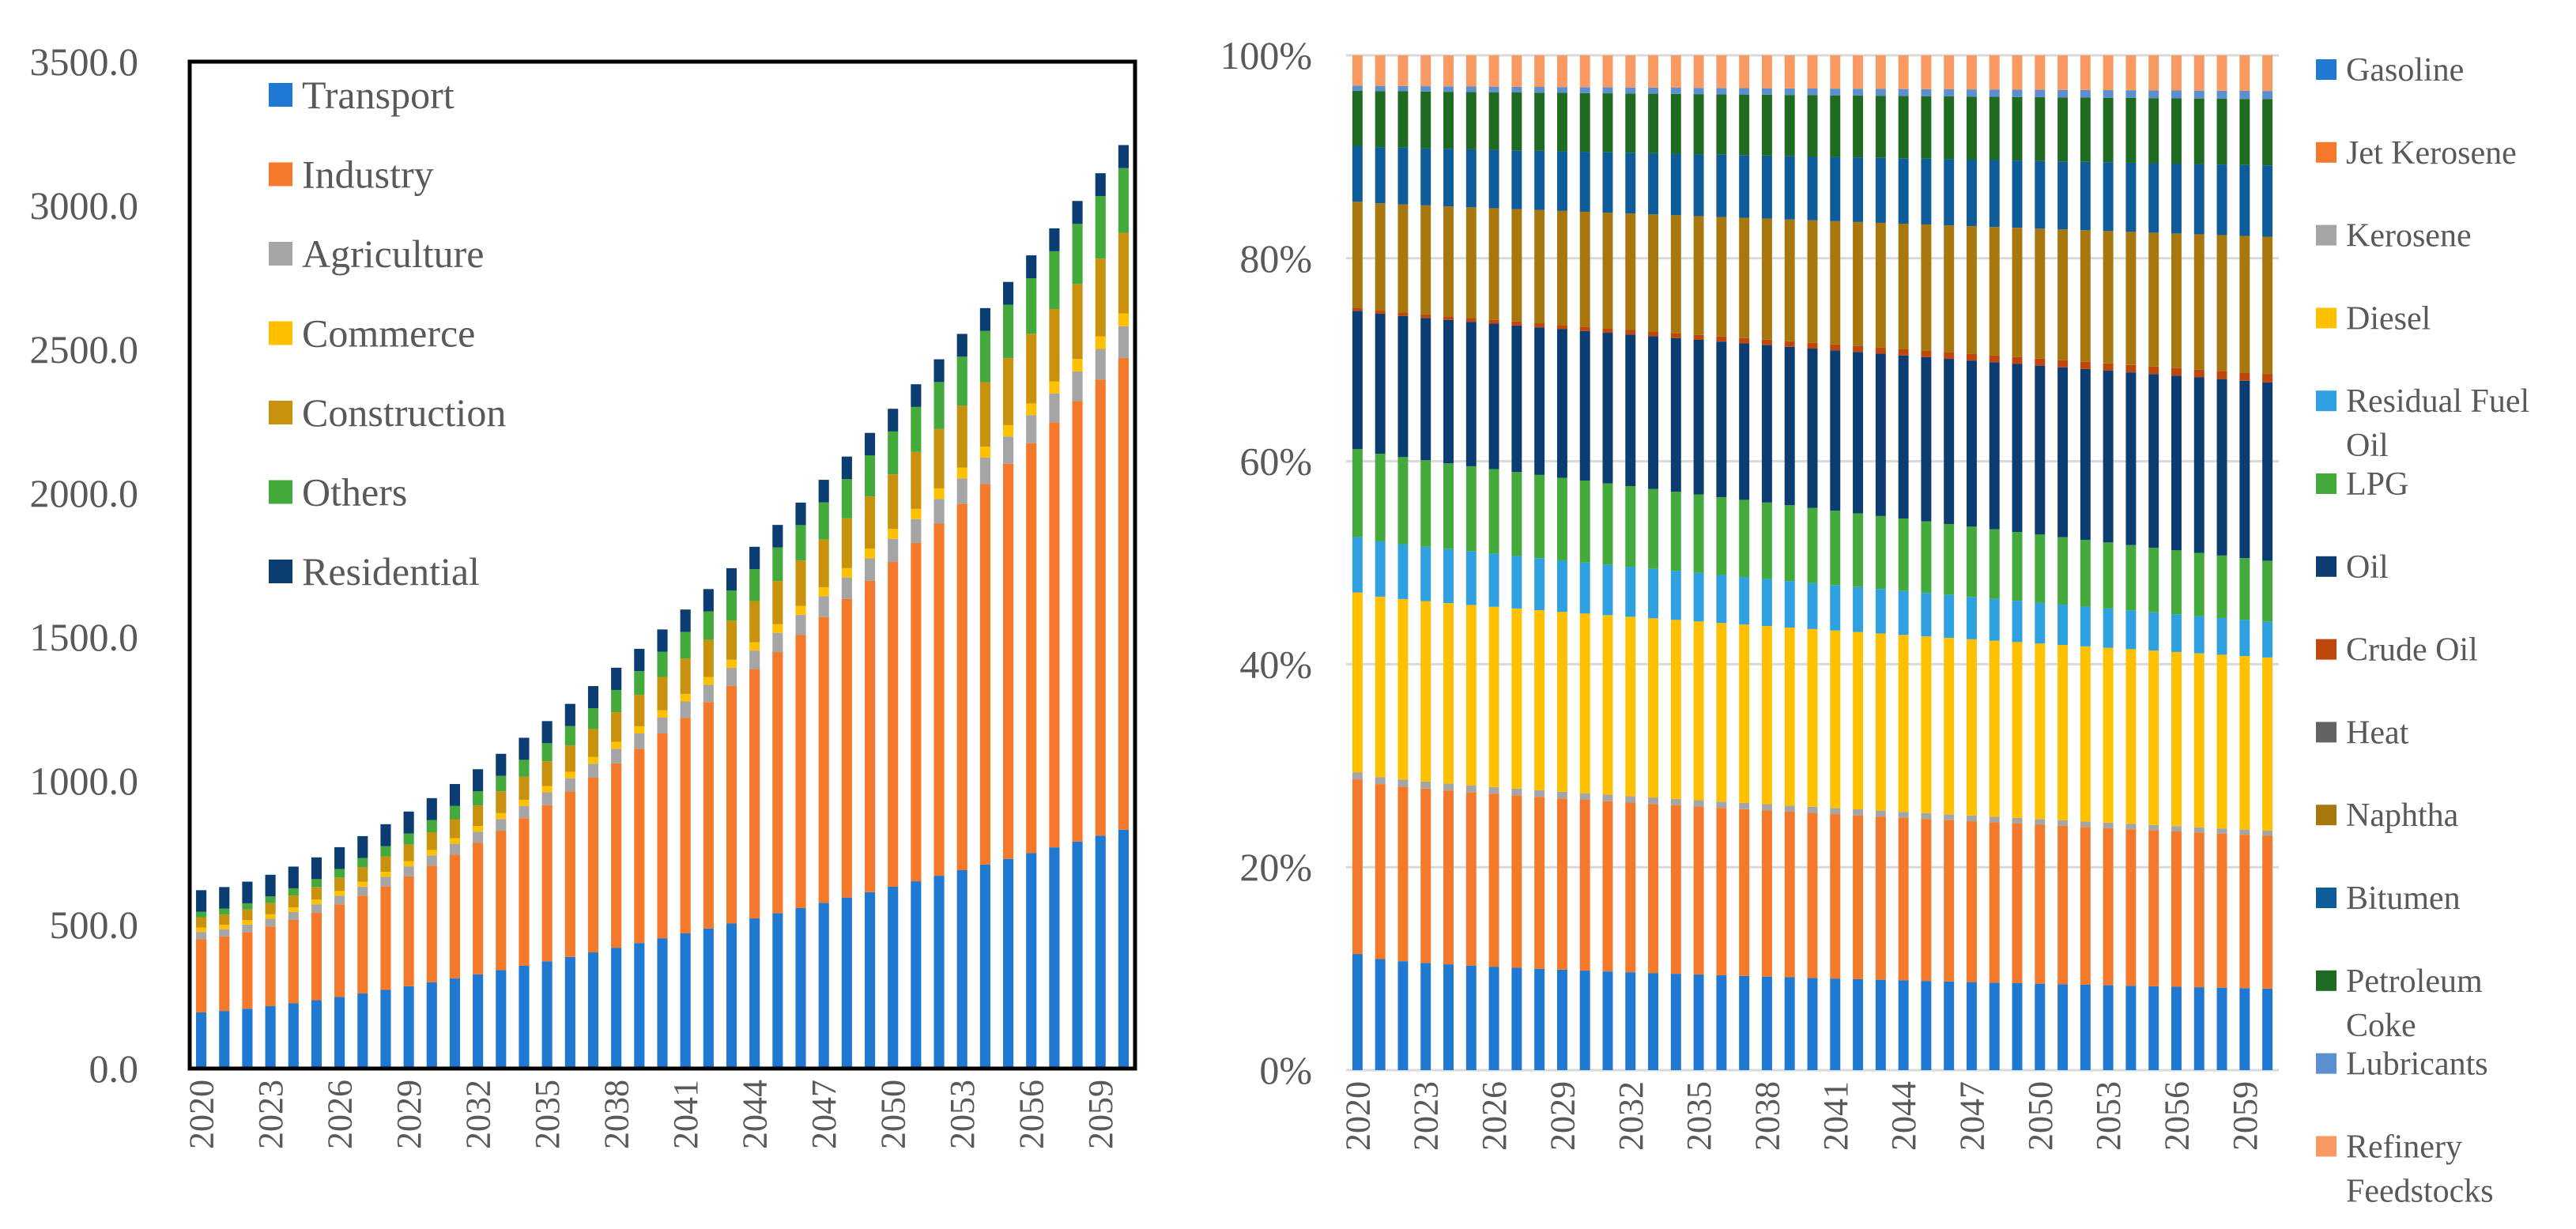 The width and height of the screenshot is (2576, 1229). Describe the element at coordinates (1561, 90) in the screenshot. I see `right-bar-2029-lubricants` at that location.